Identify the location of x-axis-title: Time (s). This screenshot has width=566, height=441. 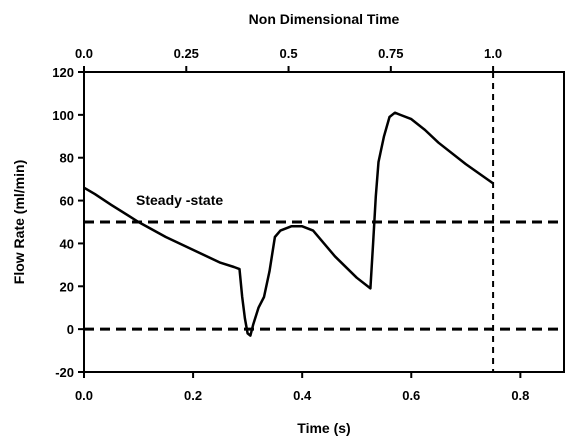
(323, 428).